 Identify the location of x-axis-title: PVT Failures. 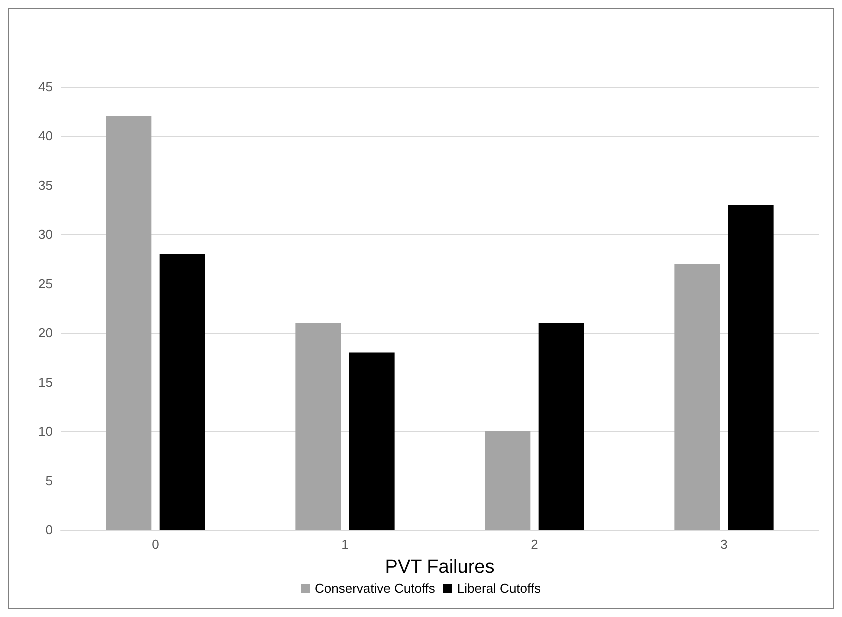
(440, 567).